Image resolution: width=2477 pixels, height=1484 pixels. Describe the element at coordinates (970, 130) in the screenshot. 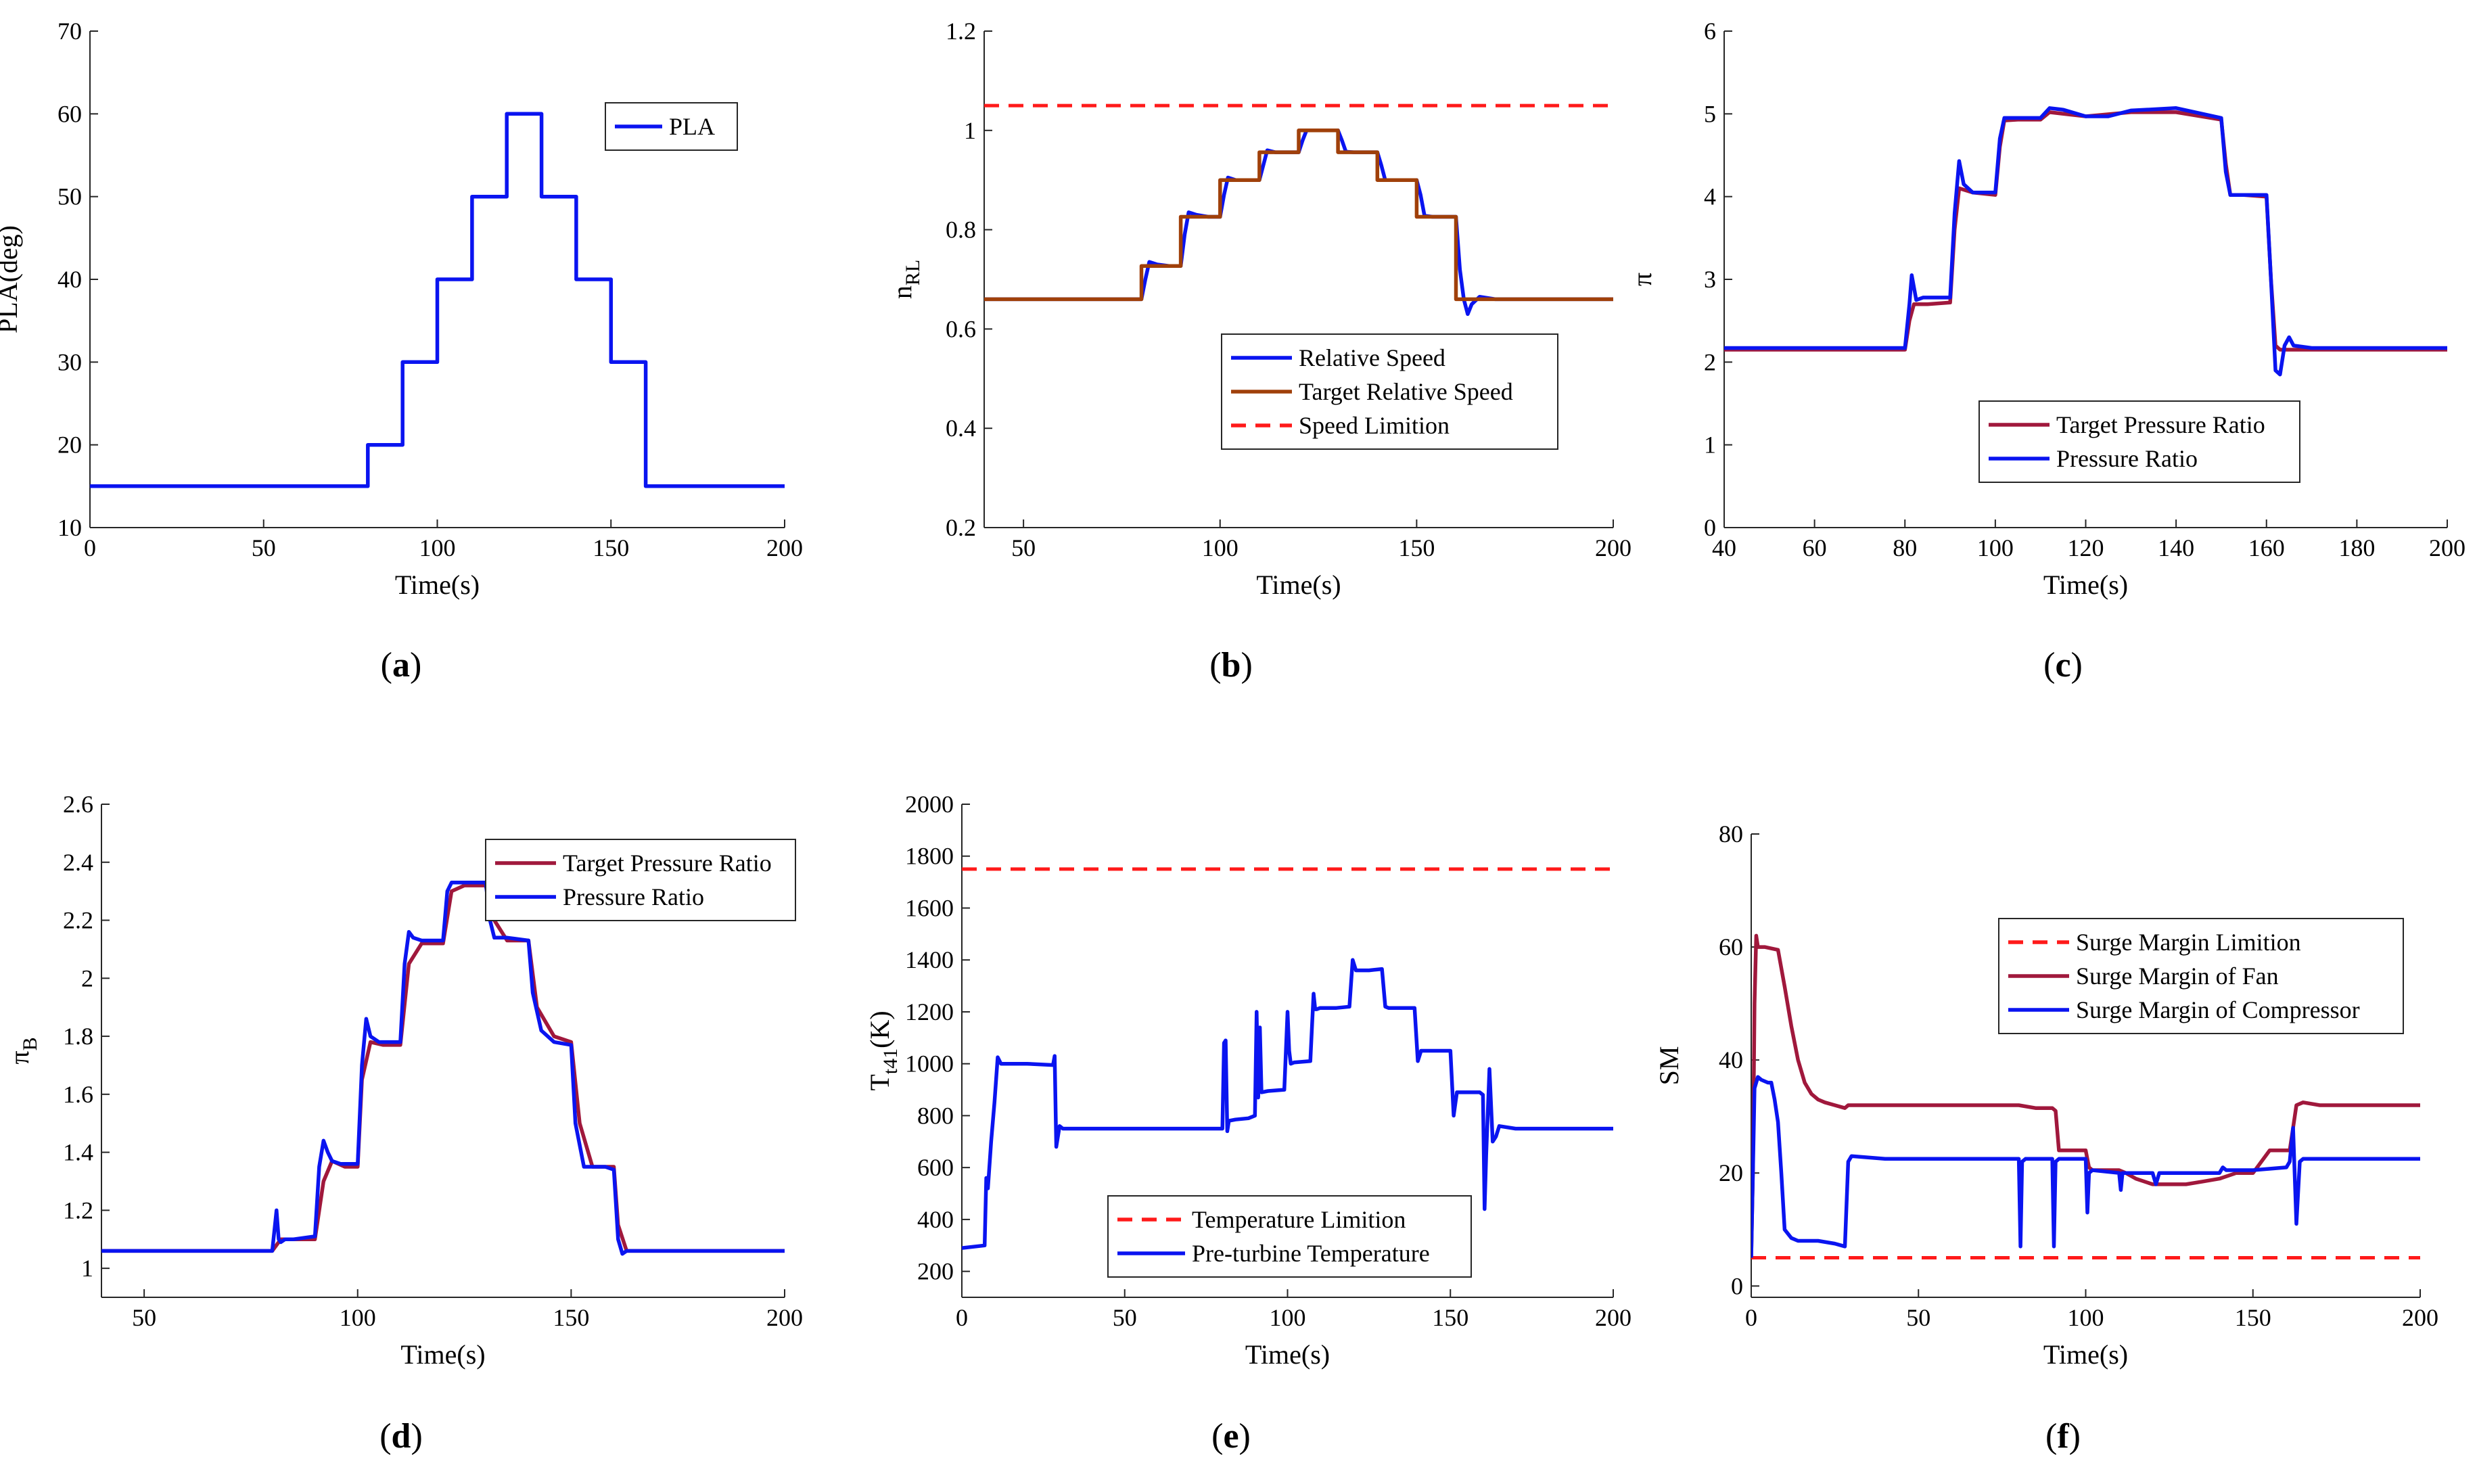

I see `y-tick-label: 1` at that location.